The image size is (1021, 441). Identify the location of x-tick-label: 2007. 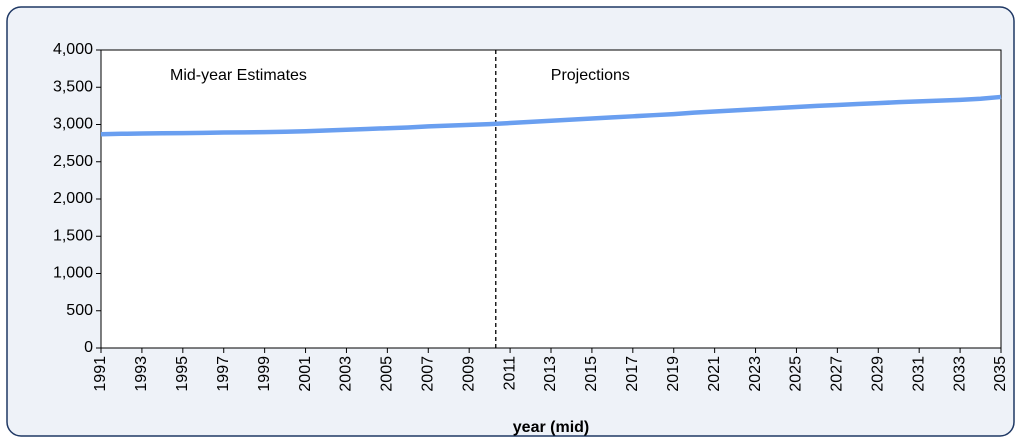
(427, 374).